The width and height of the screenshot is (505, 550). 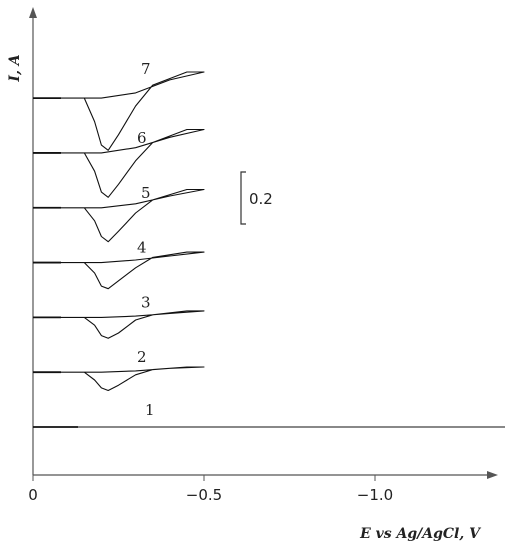 What do you see at coordinates (375, 495) in the screenshot?
I see `x-tick-label: −1.0` at bounding box center [375, 495].